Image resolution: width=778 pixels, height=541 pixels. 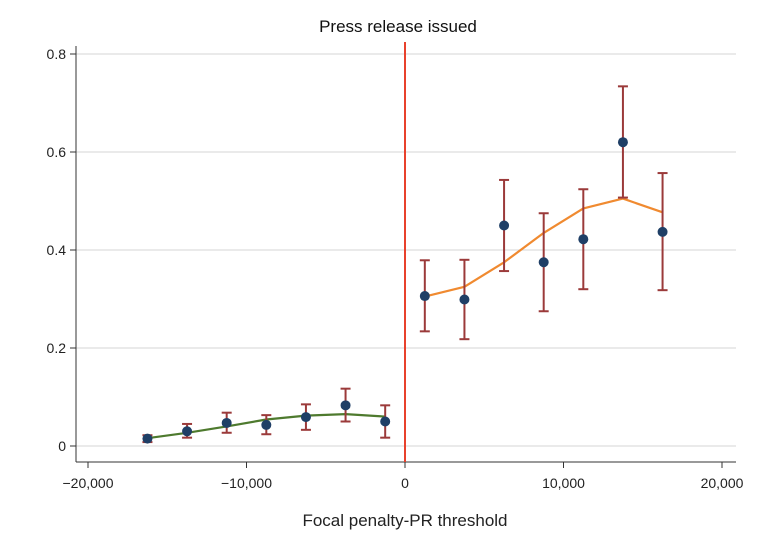 What do you see at coordinates (57, 250) in the screenshot?
I see `y-tick-label: 0.4` at bounding box center [57, 250].